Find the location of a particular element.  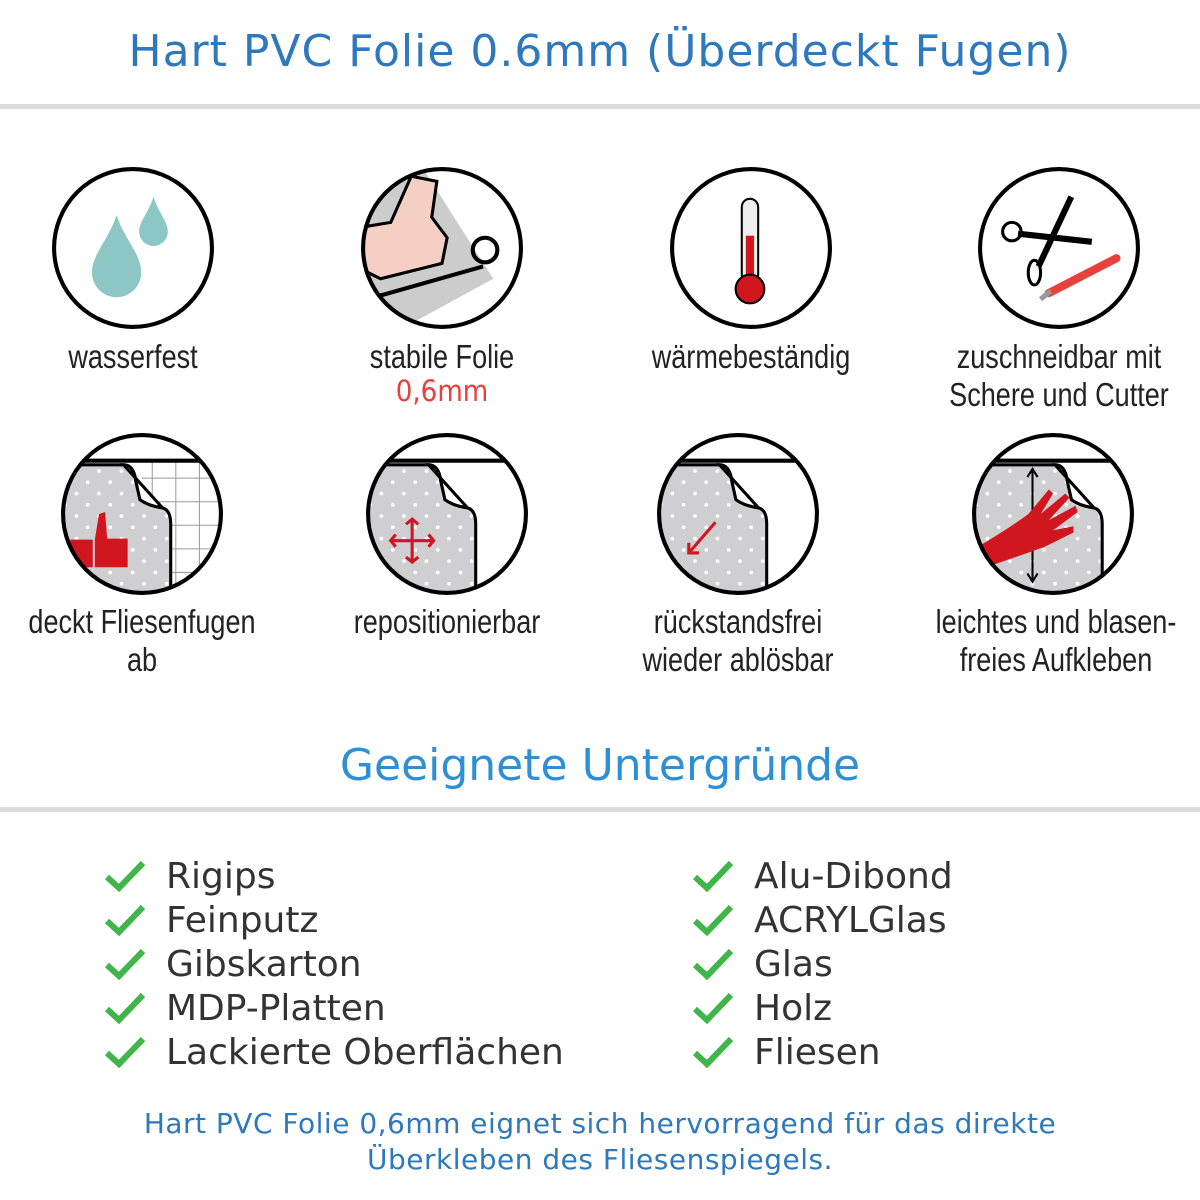

feature-label-line2: freies Aufkleben is located at coordinates (1056, 659).